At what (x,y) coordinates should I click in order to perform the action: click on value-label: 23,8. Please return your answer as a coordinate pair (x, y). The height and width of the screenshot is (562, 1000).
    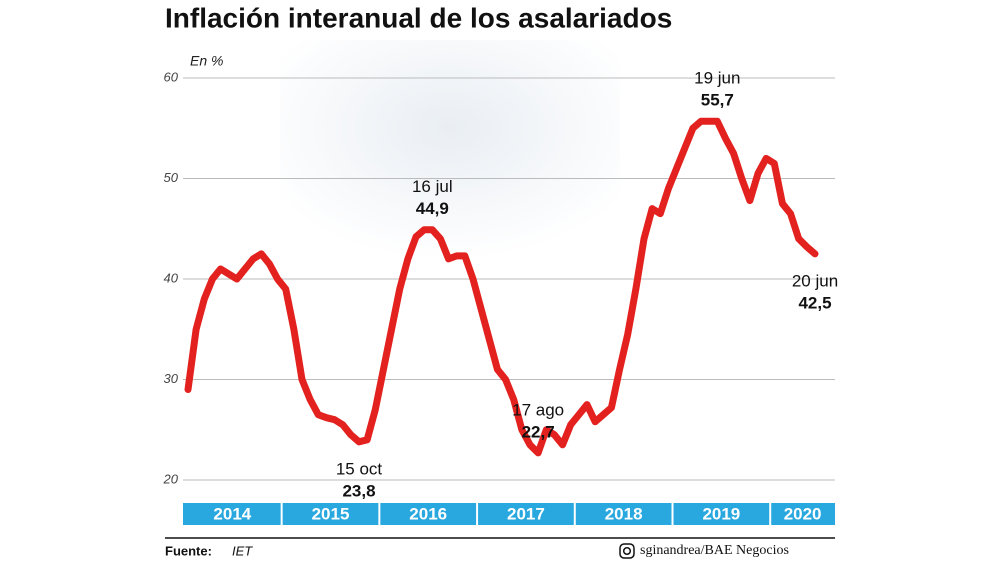
    Looking at the image, I should click on (358, 490).